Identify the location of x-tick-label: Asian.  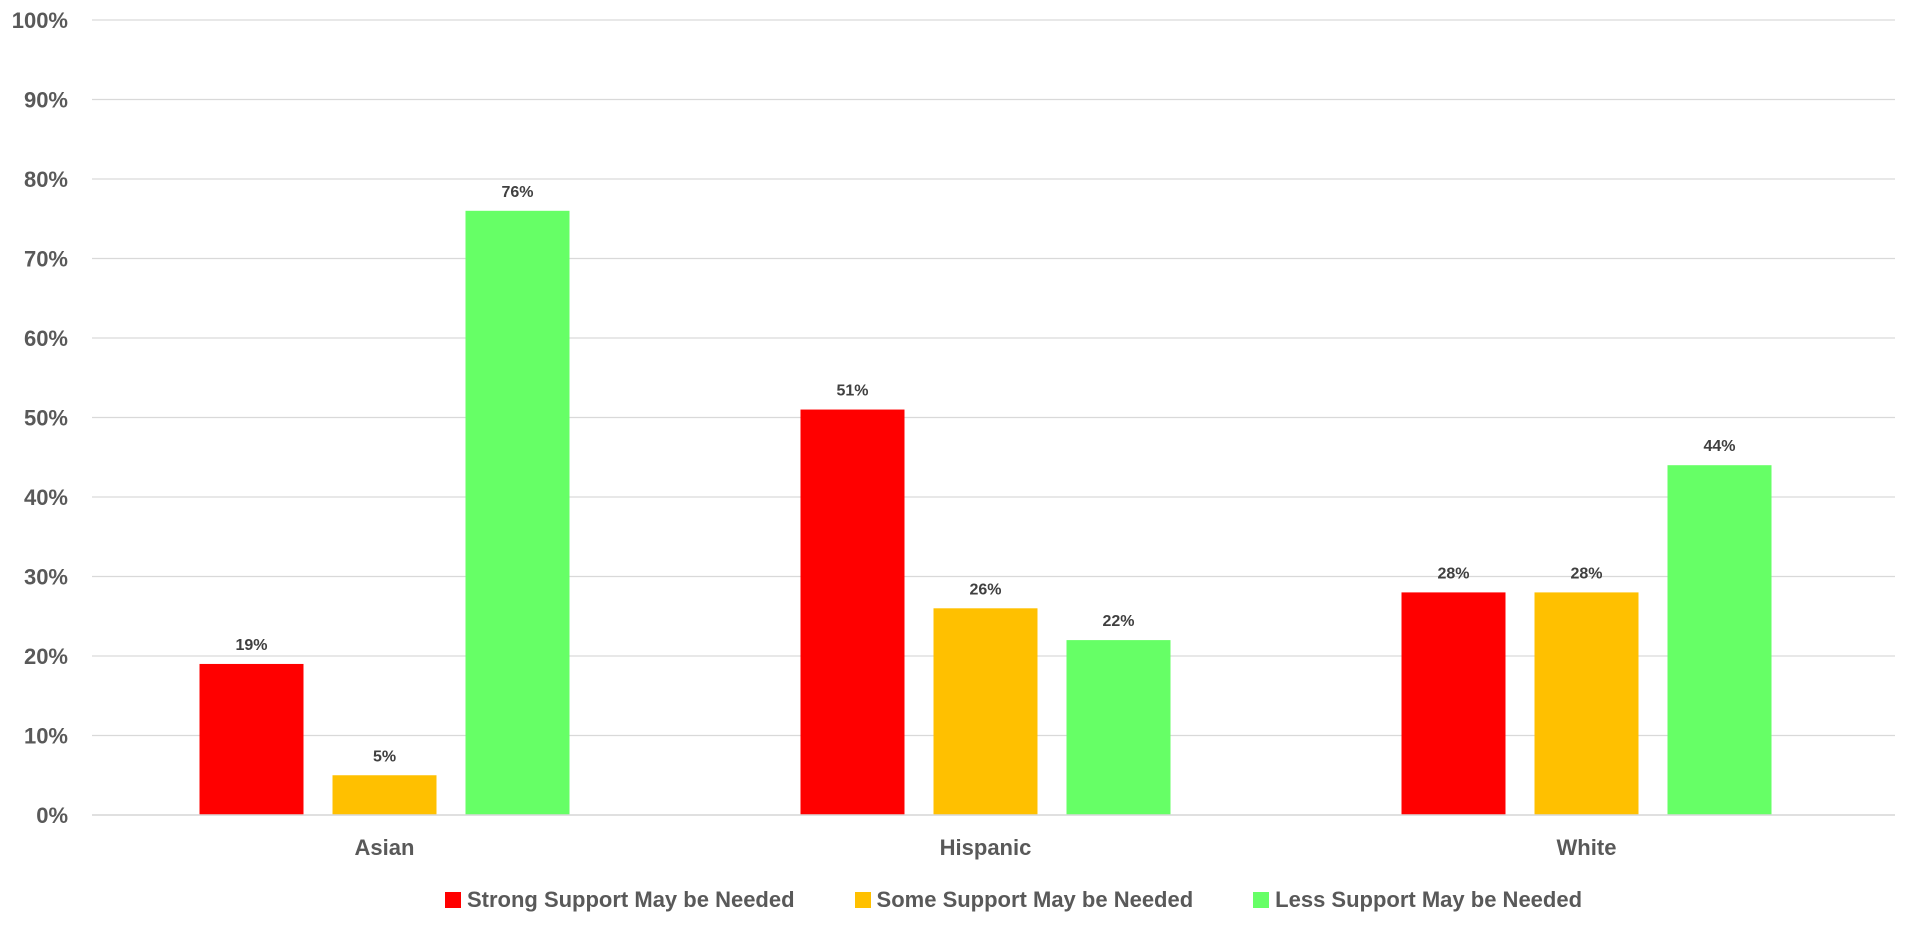
(385, 847).